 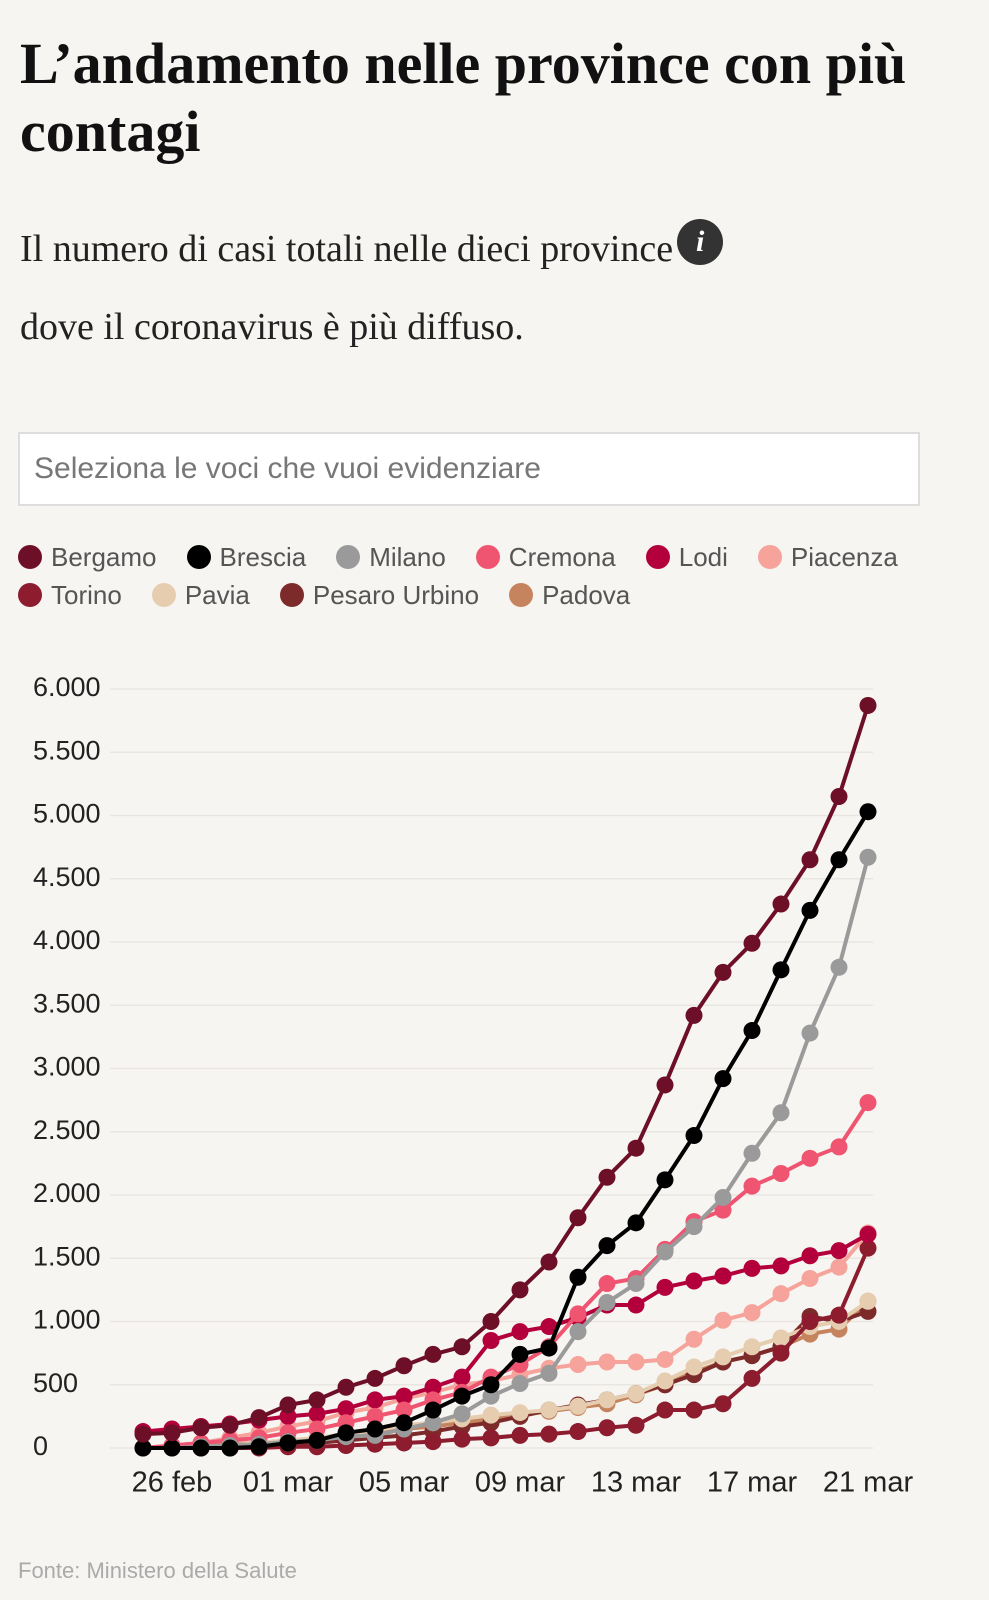 I want to click on legend-item: Piacenza, so click(x=827, y=557).